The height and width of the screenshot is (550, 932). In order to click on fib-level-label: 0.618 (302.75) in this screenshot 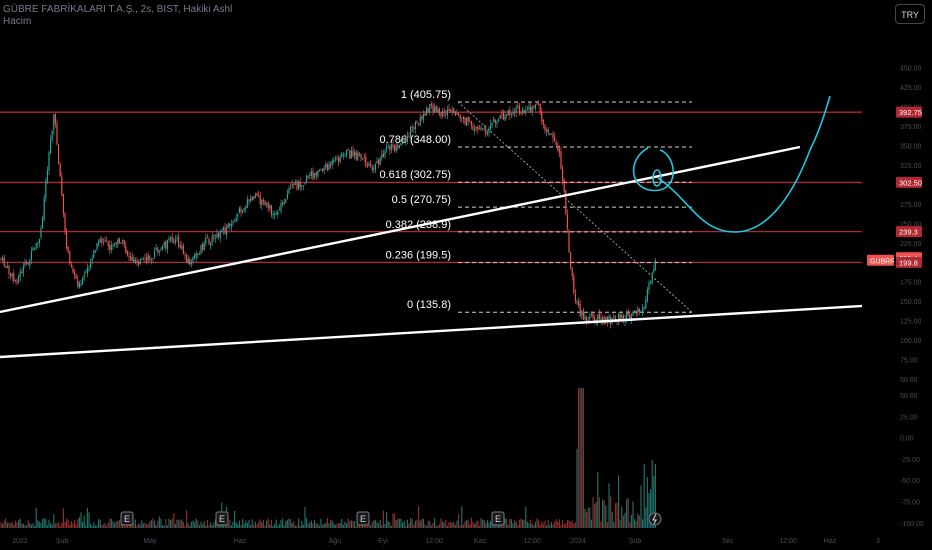, I will do `click(415, 175)`.